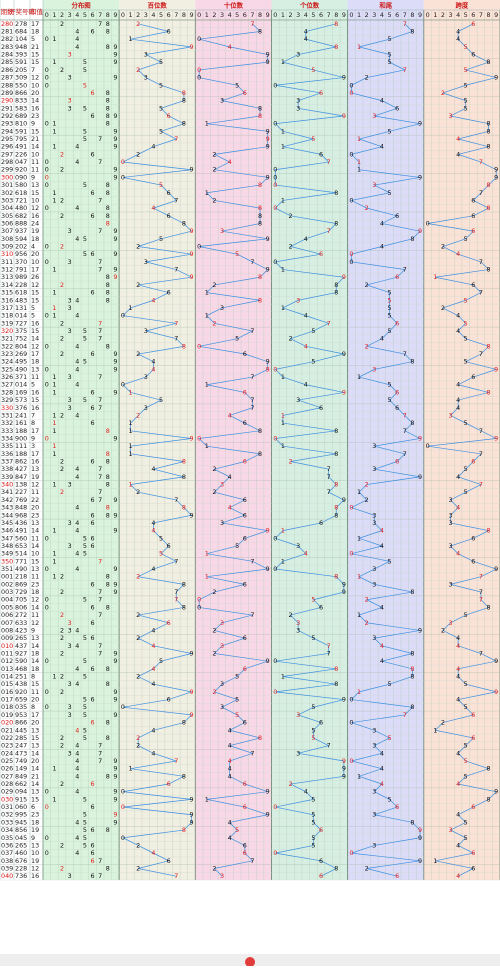  What do you see at coordinates (21, 24) in the screenshot?
I see `draw-number: 278` at bounding box center [21, 24].